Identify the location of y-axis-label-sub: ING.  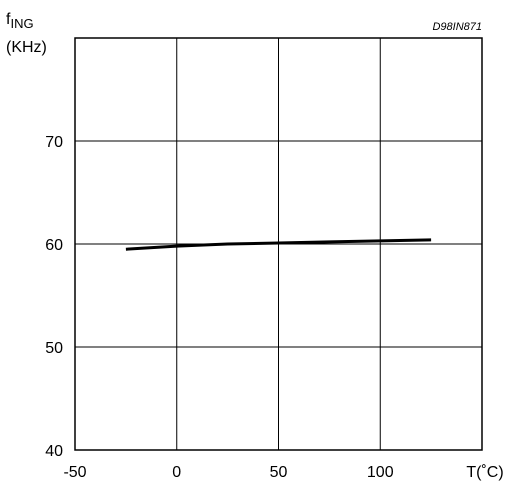
(21, 23).